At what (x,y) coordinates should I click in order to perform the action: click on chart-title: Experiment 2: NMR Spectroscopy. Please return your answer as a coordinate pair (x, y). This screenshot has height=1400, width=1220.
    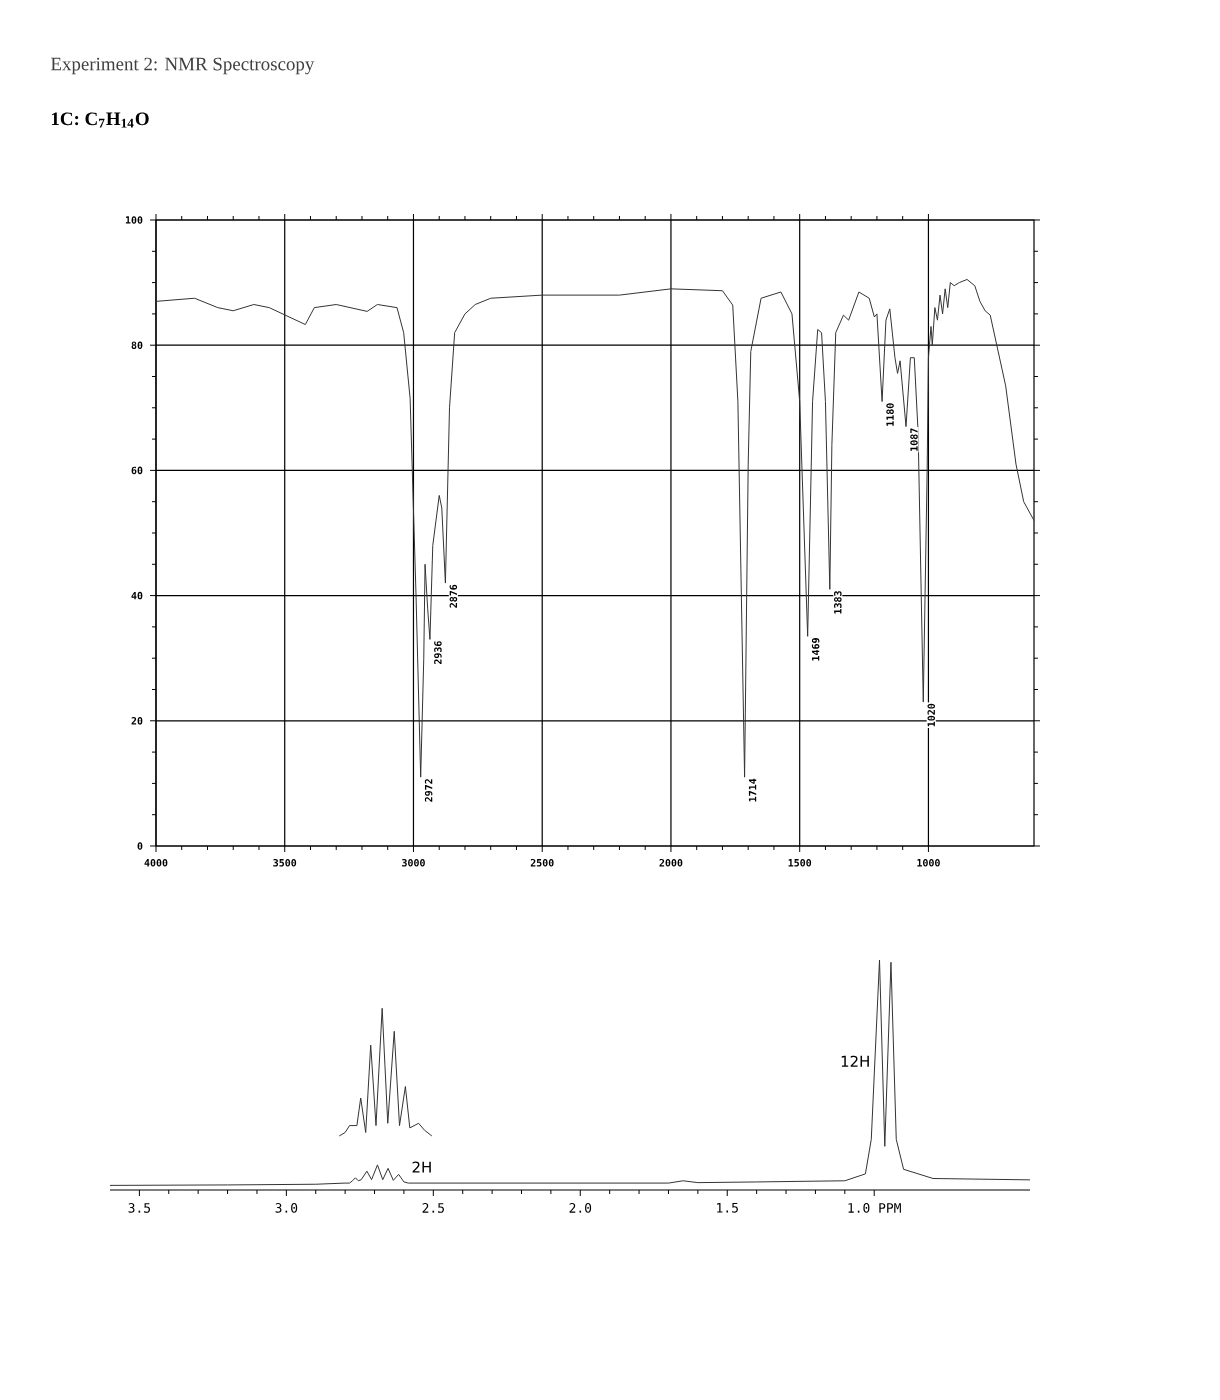
    Looking at the image, I should click on (182, 66).